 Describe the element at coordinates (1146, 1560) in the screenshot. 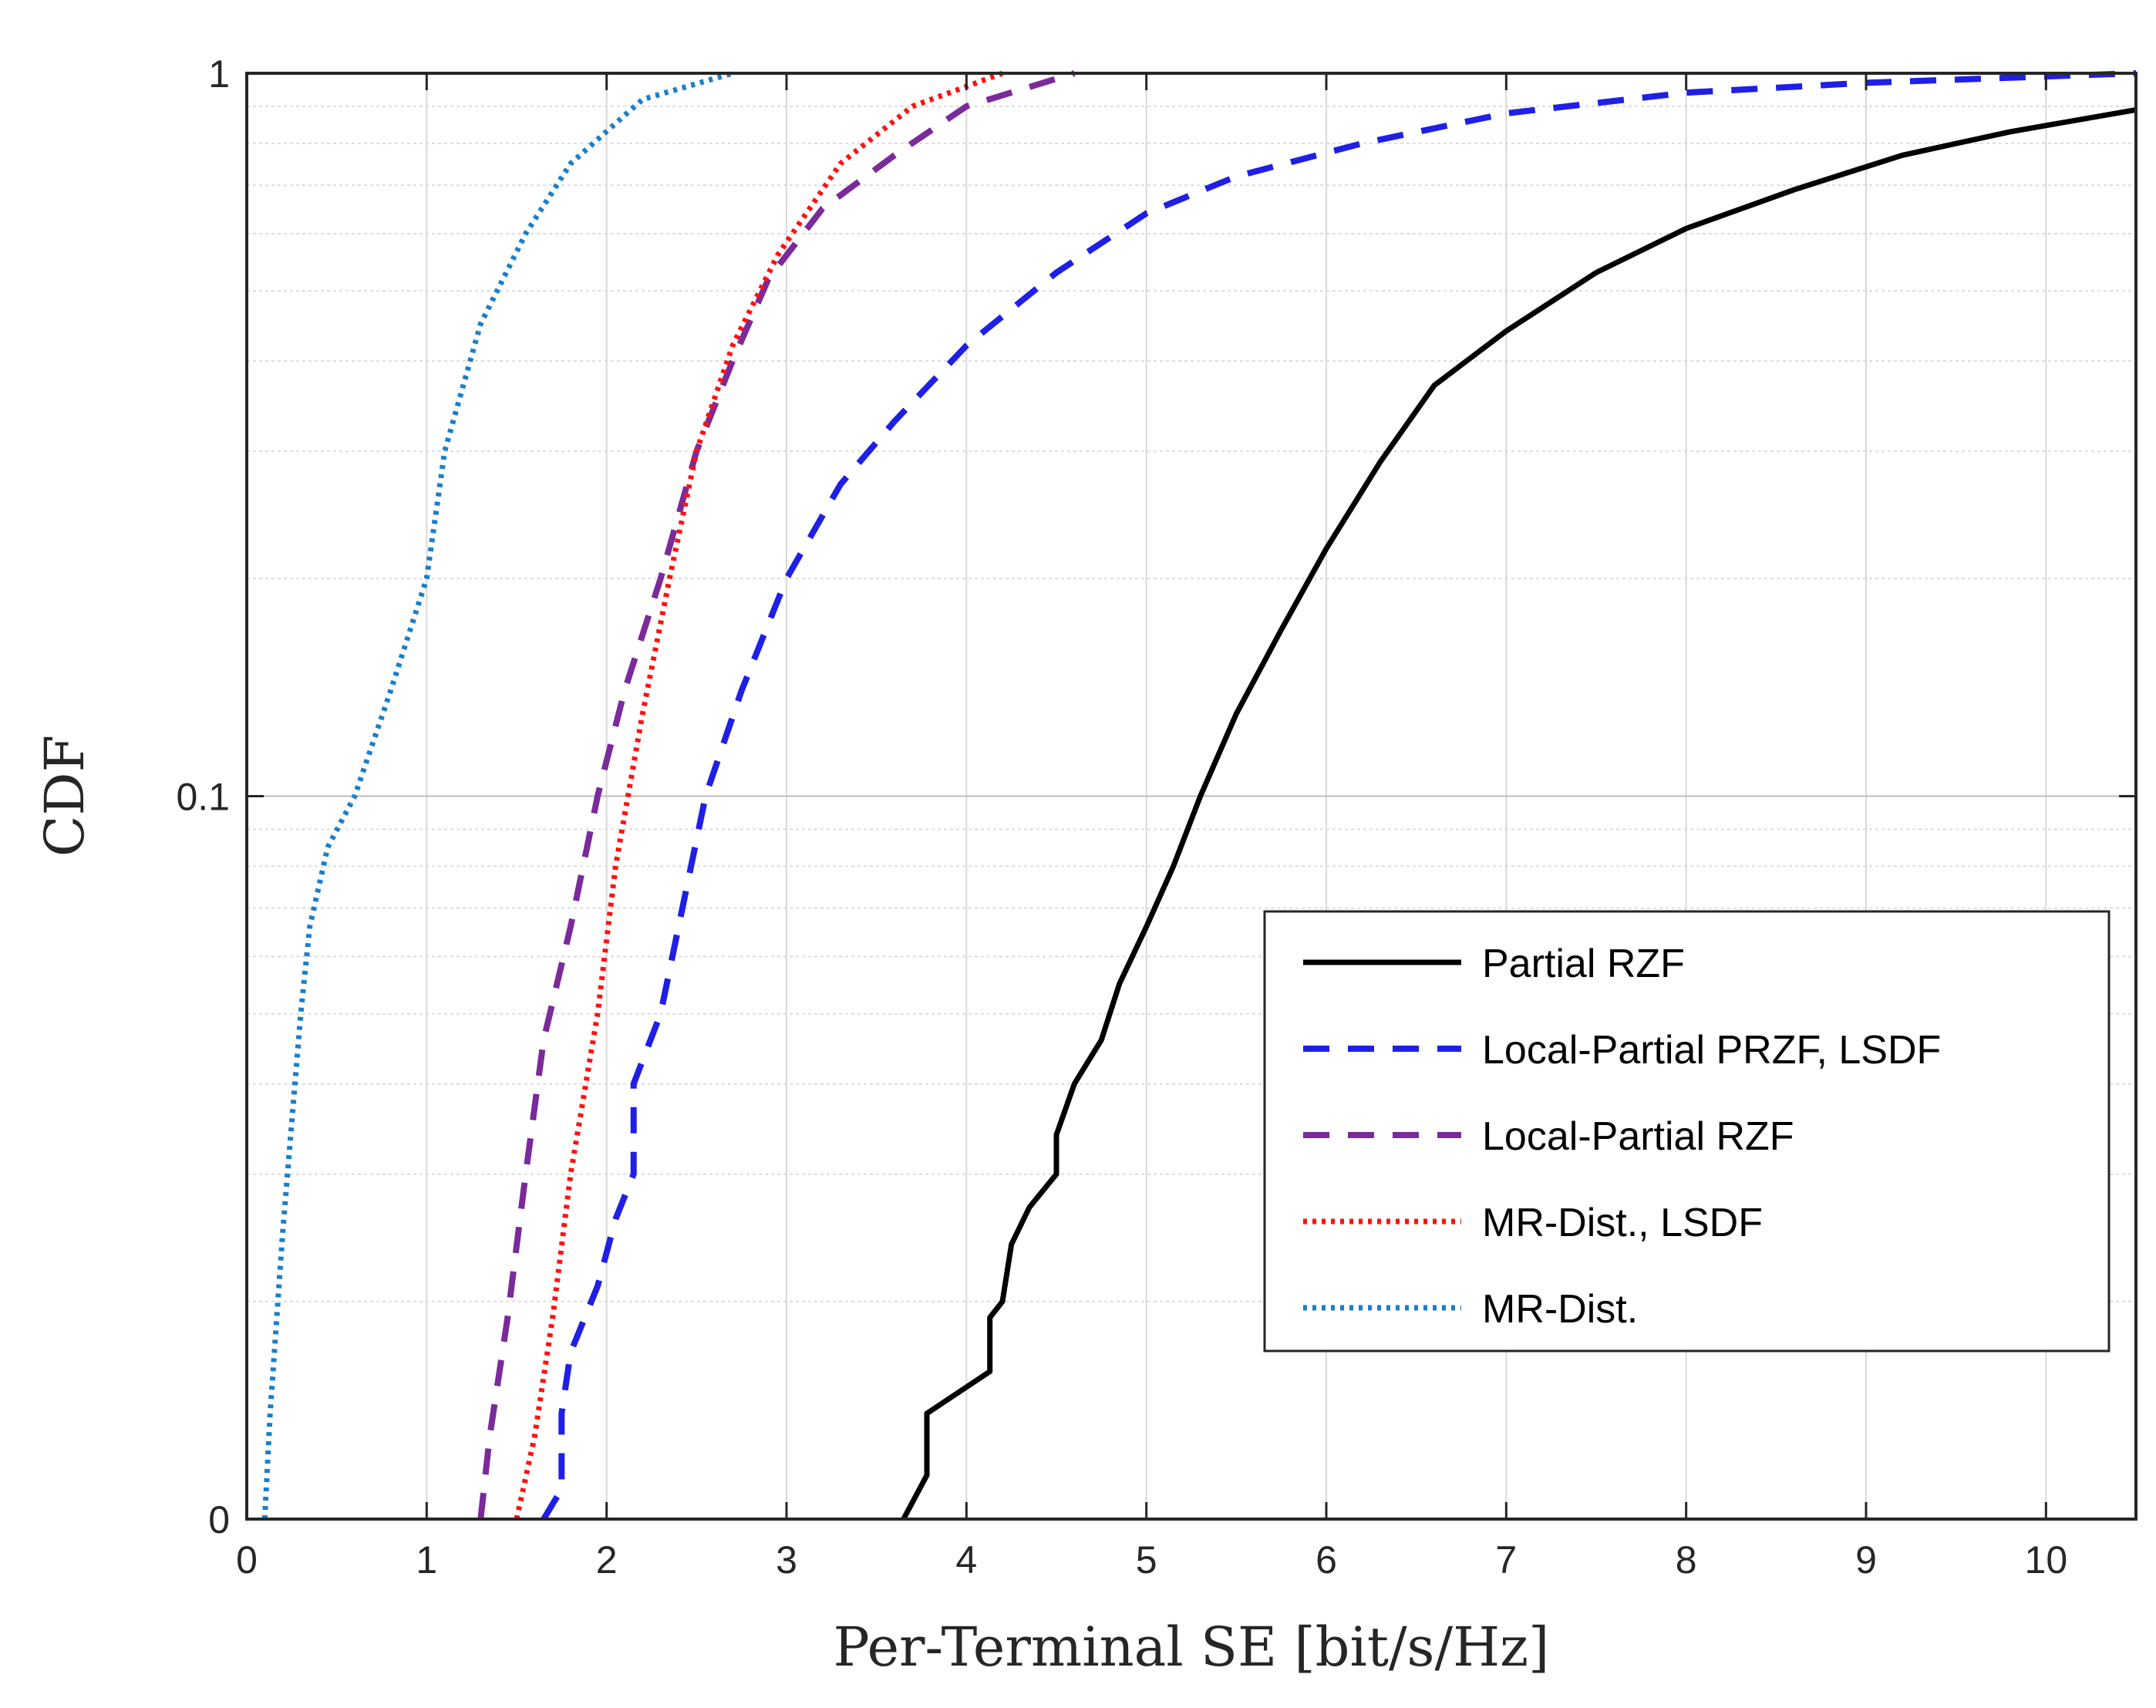

I see `x-tick-label: 5` at that location.